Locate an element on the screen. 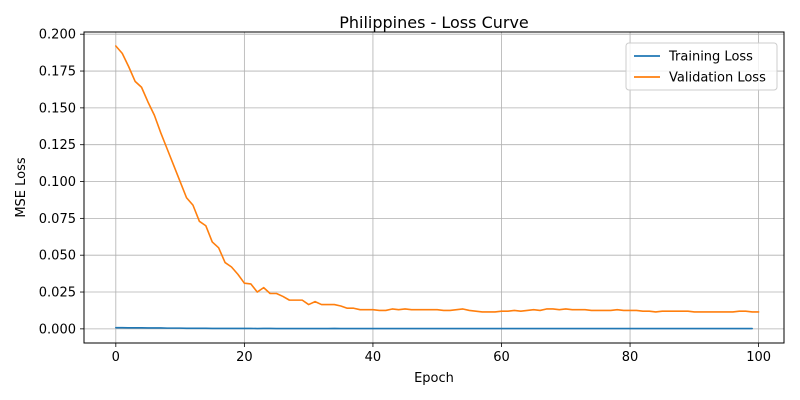 The height and width of the screenshot is (400, 800). y-tick-label: 0.100 is located at coordinates (57, 182).